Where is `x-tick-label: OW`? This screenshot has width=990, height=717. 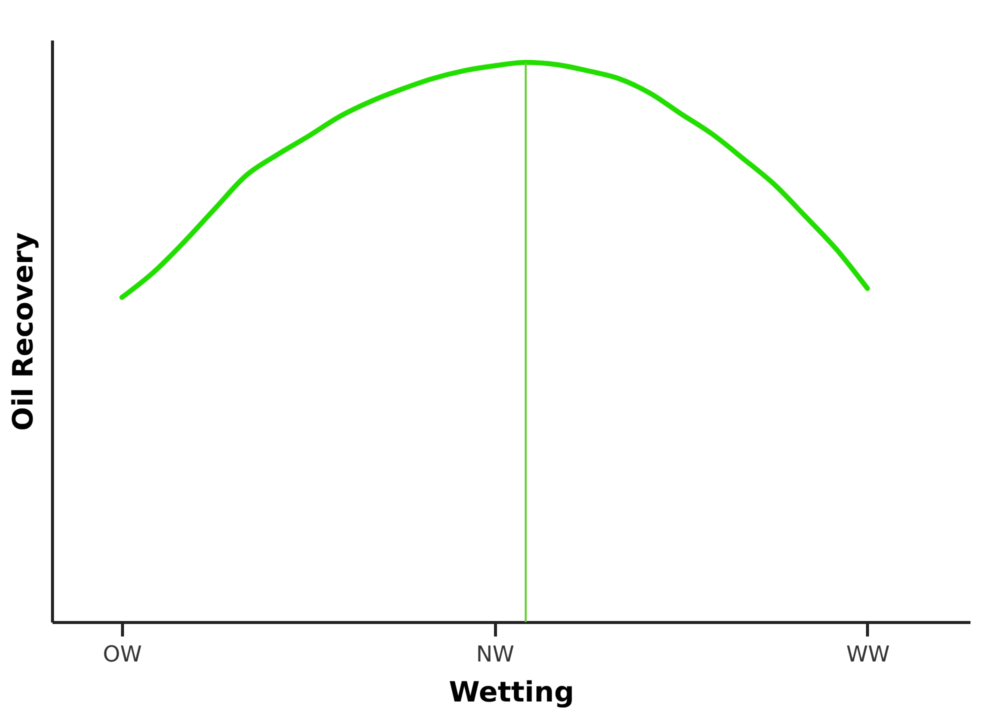 x-tick-label: OW is located at coordinates (122, 655).